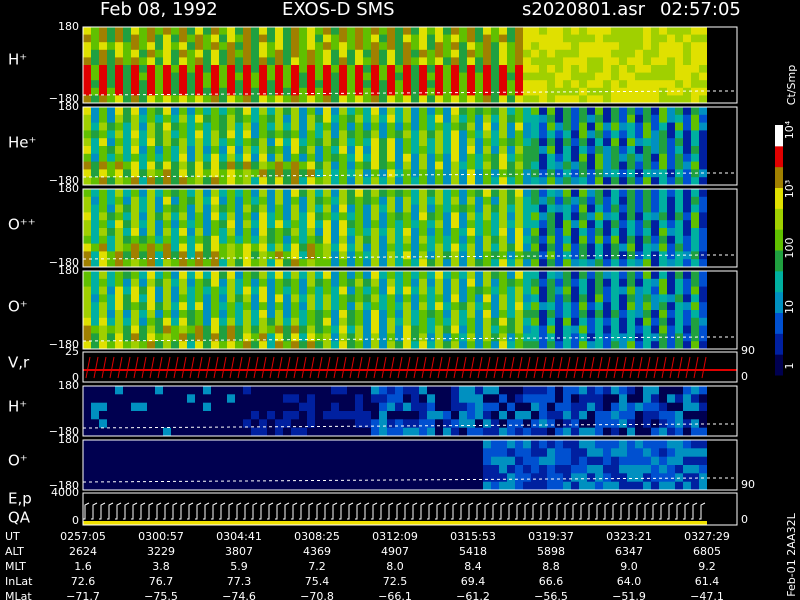  I want to click on table-cell: 1.6, so click(83, 566).